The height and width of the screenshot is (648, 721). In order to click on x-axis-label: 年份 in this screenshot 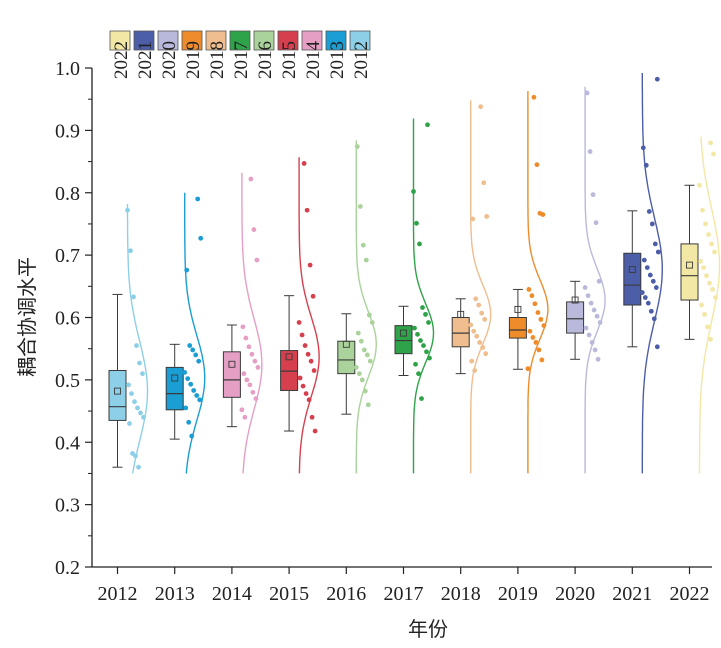, I will do `click(428, 629)`.